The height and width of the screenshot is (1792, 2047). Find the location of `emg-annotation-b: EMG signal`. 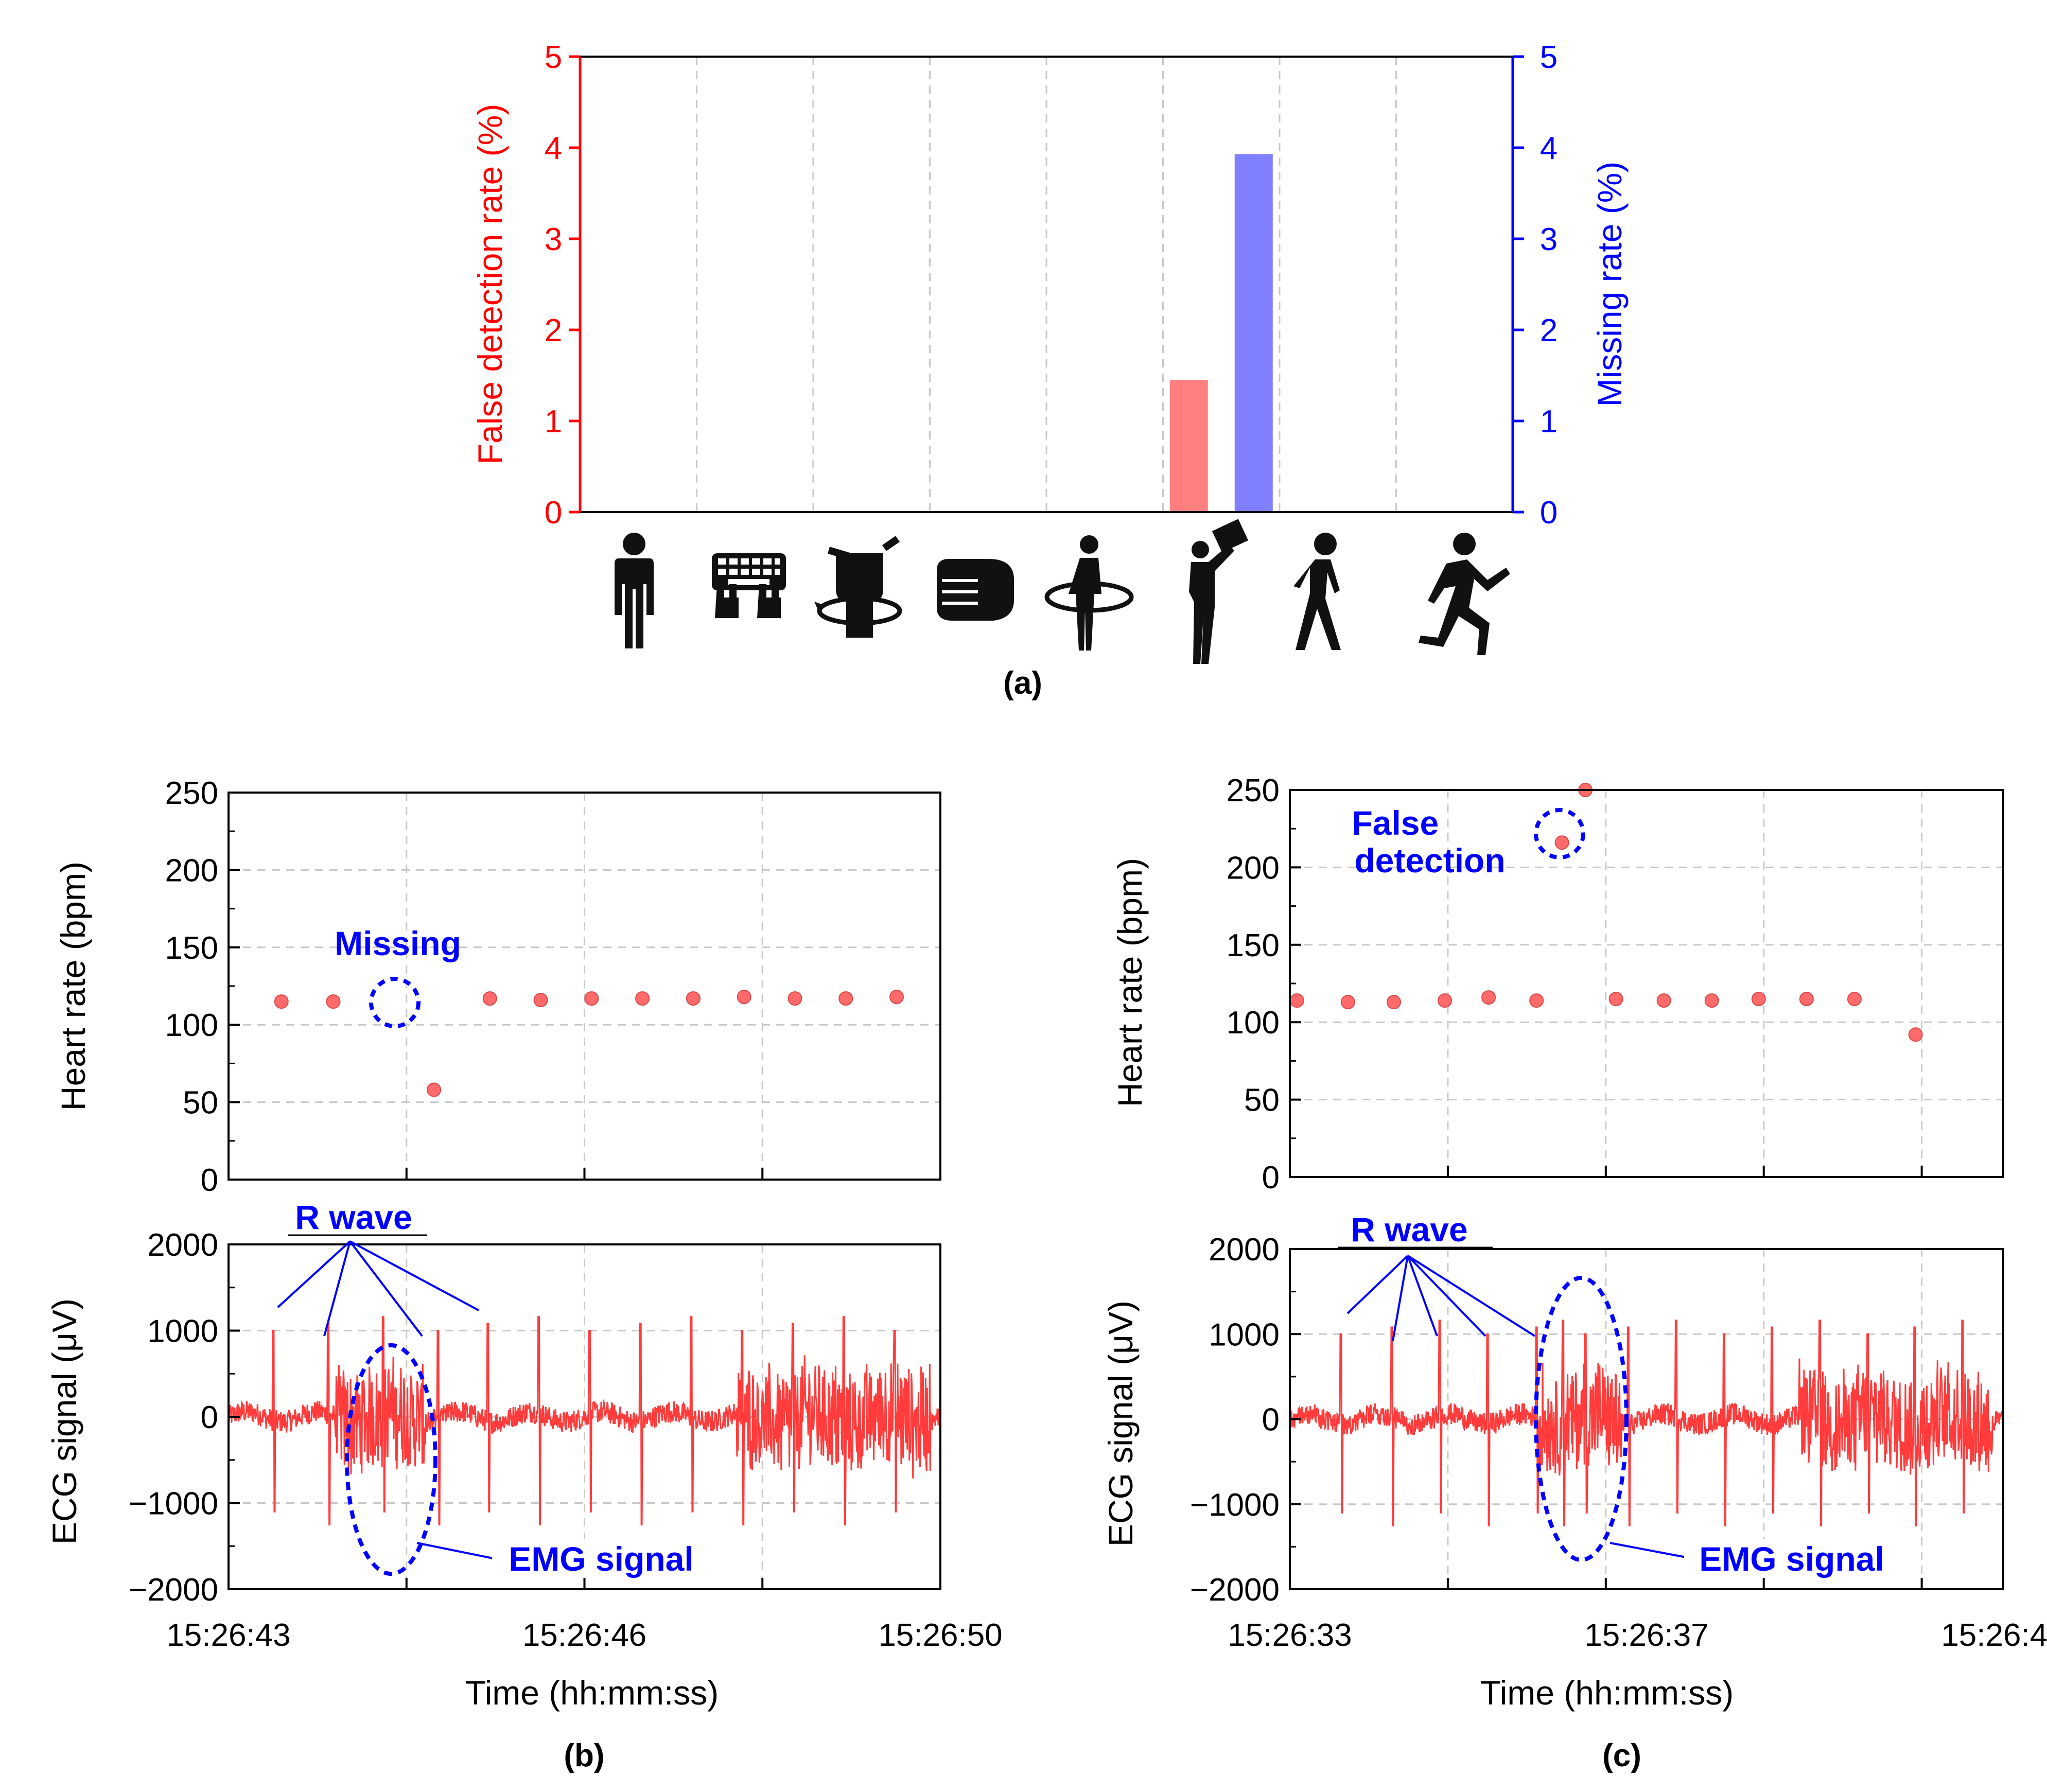

emg-annotation-b: EMG signal is located at coordinates (601, 1559).